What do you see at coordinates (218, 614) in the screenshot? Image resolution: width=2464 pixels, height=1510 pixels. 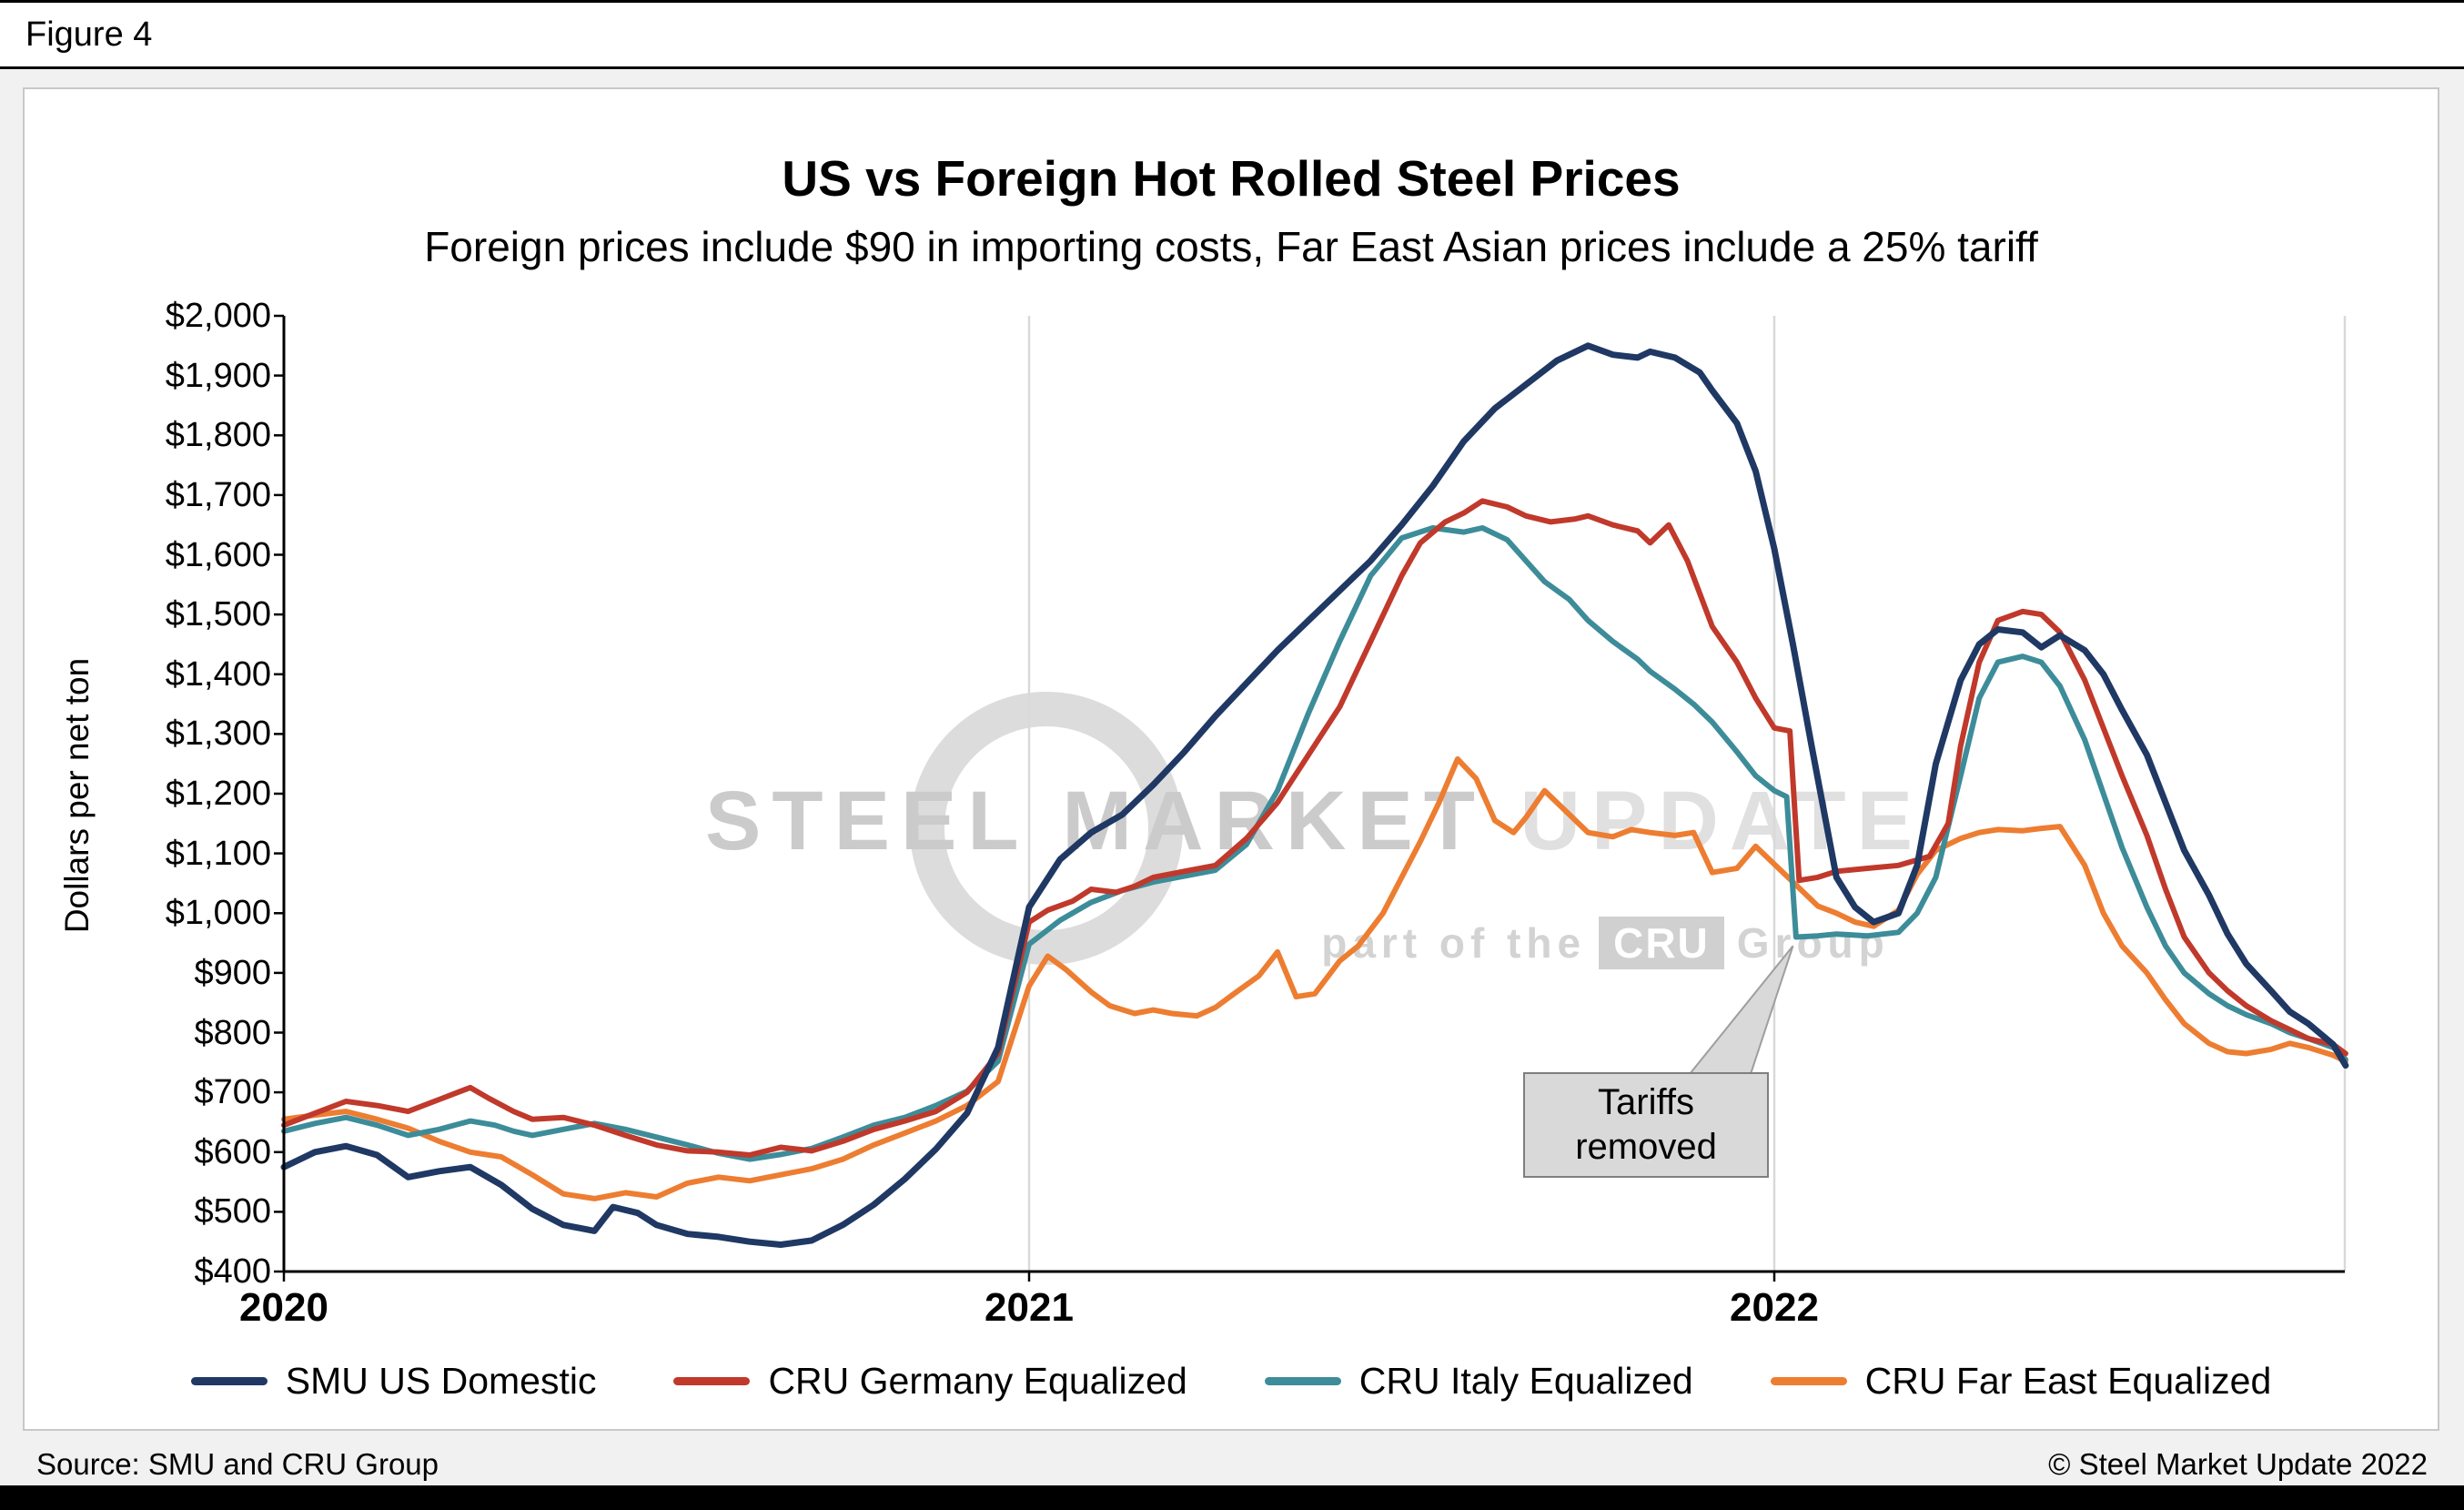 I see `y-tick-label: $1,500` at bounding box center [218, 614].